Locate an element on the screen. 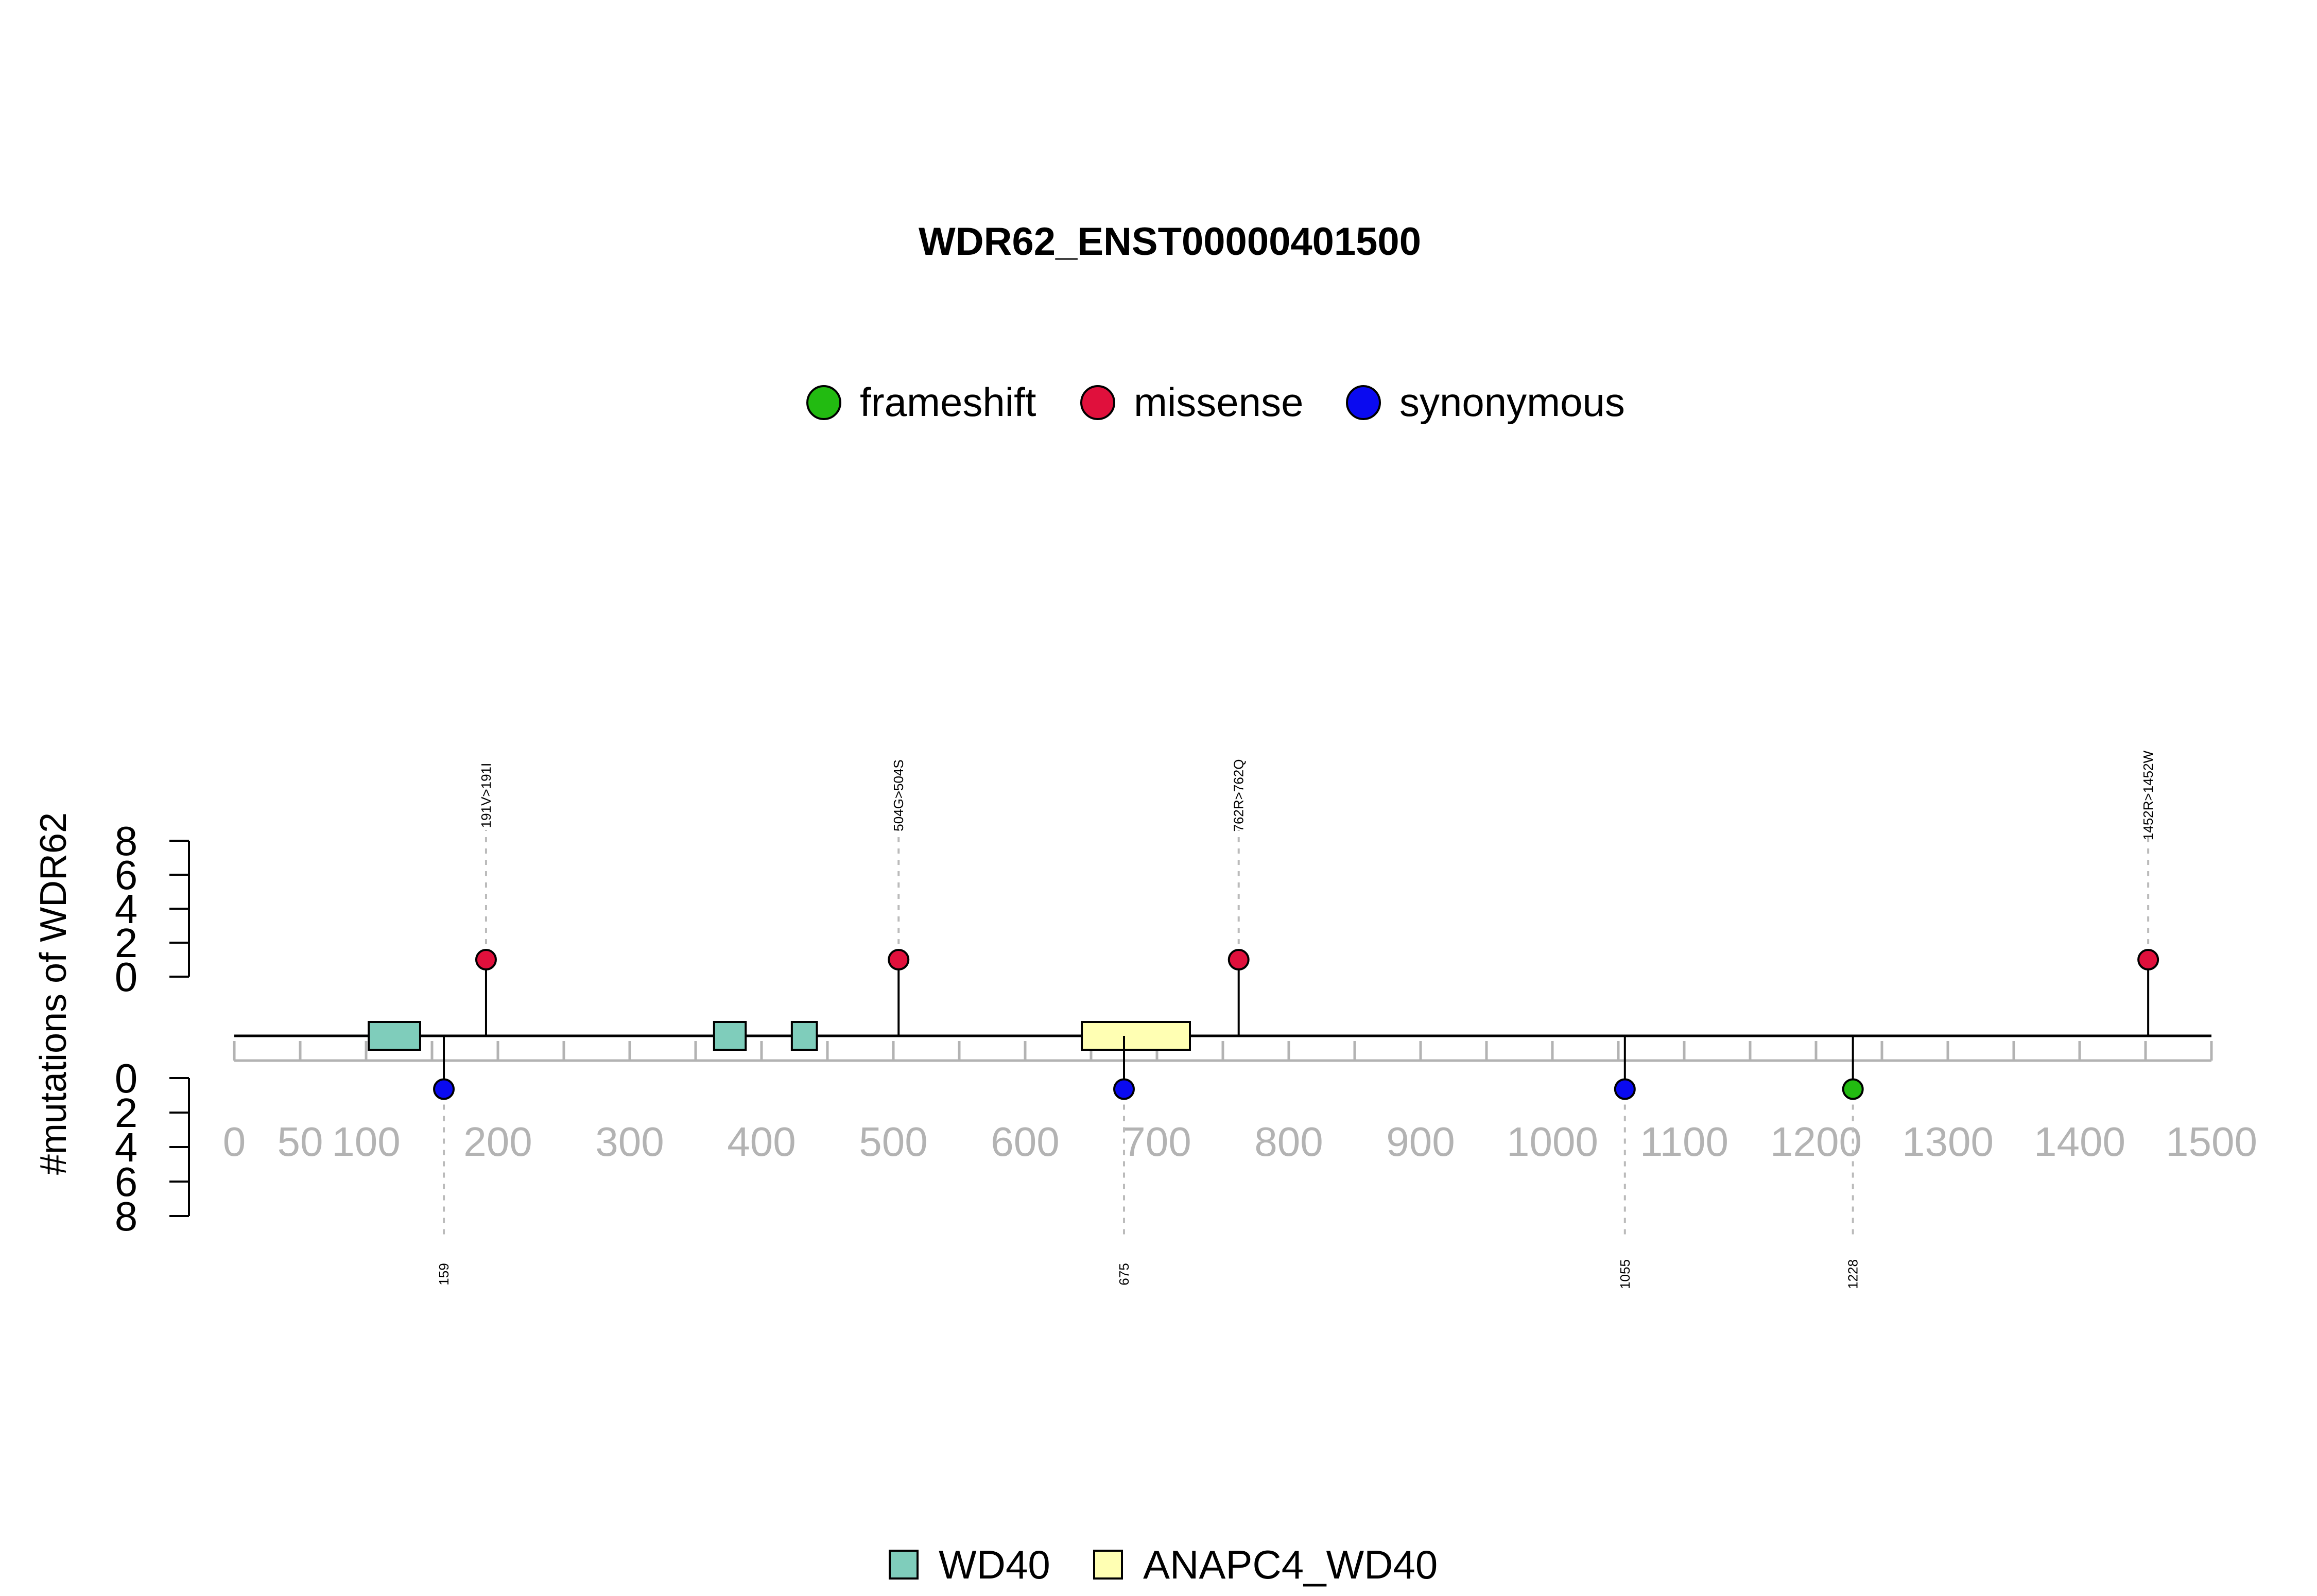 This screenshot has height=1596, width=2317. x-tick-label: 500 is located at coordinates (893, 1142).